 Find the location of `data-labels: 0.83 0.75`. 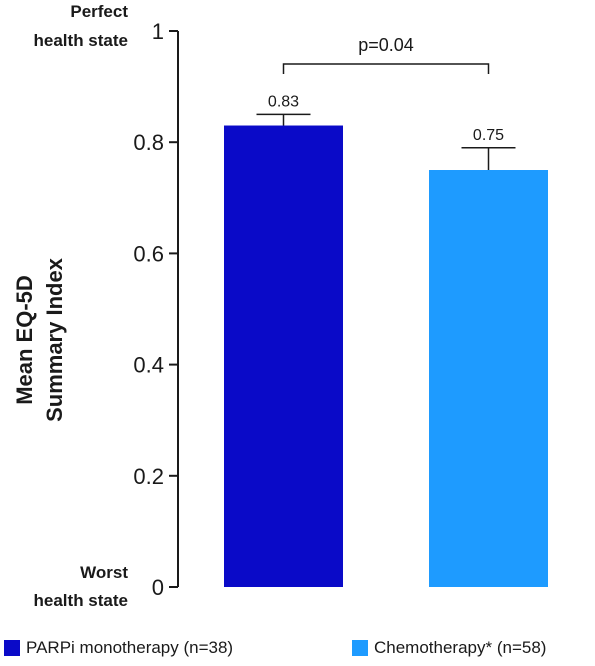

data-labels: 0.83 0.75 is located at coordinates (386, 118).